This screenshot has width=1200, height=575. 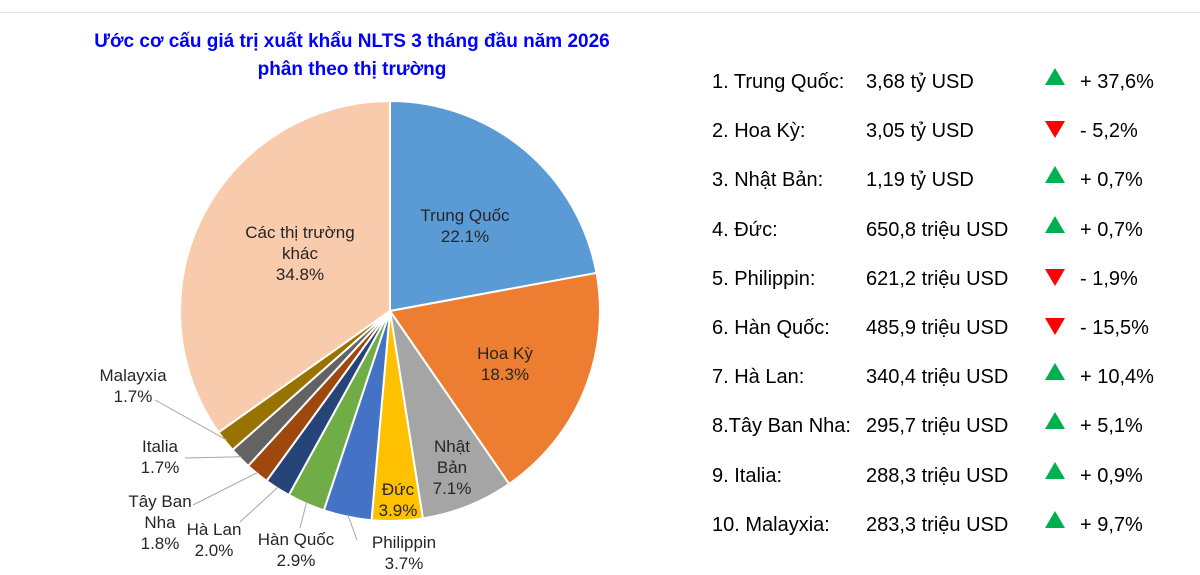 What do you see at coordinates (300, 274) in the screenshot?
I see `slice-percent-cac-thi-truong-khac: 34.8%` at bounding box center [300, 274].